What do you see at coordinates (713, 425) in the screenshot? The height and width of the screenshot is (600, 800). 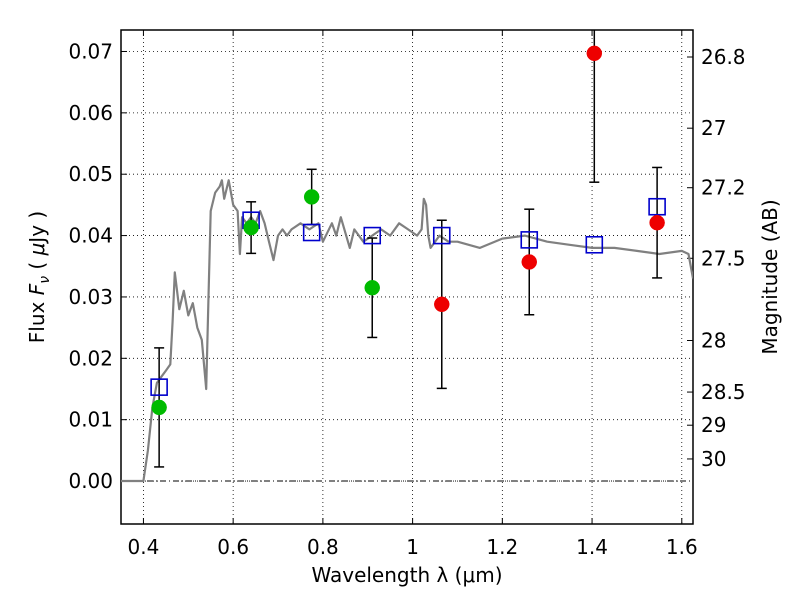 I see `y2-tick-label: 29` at bounding box center [713, 425].